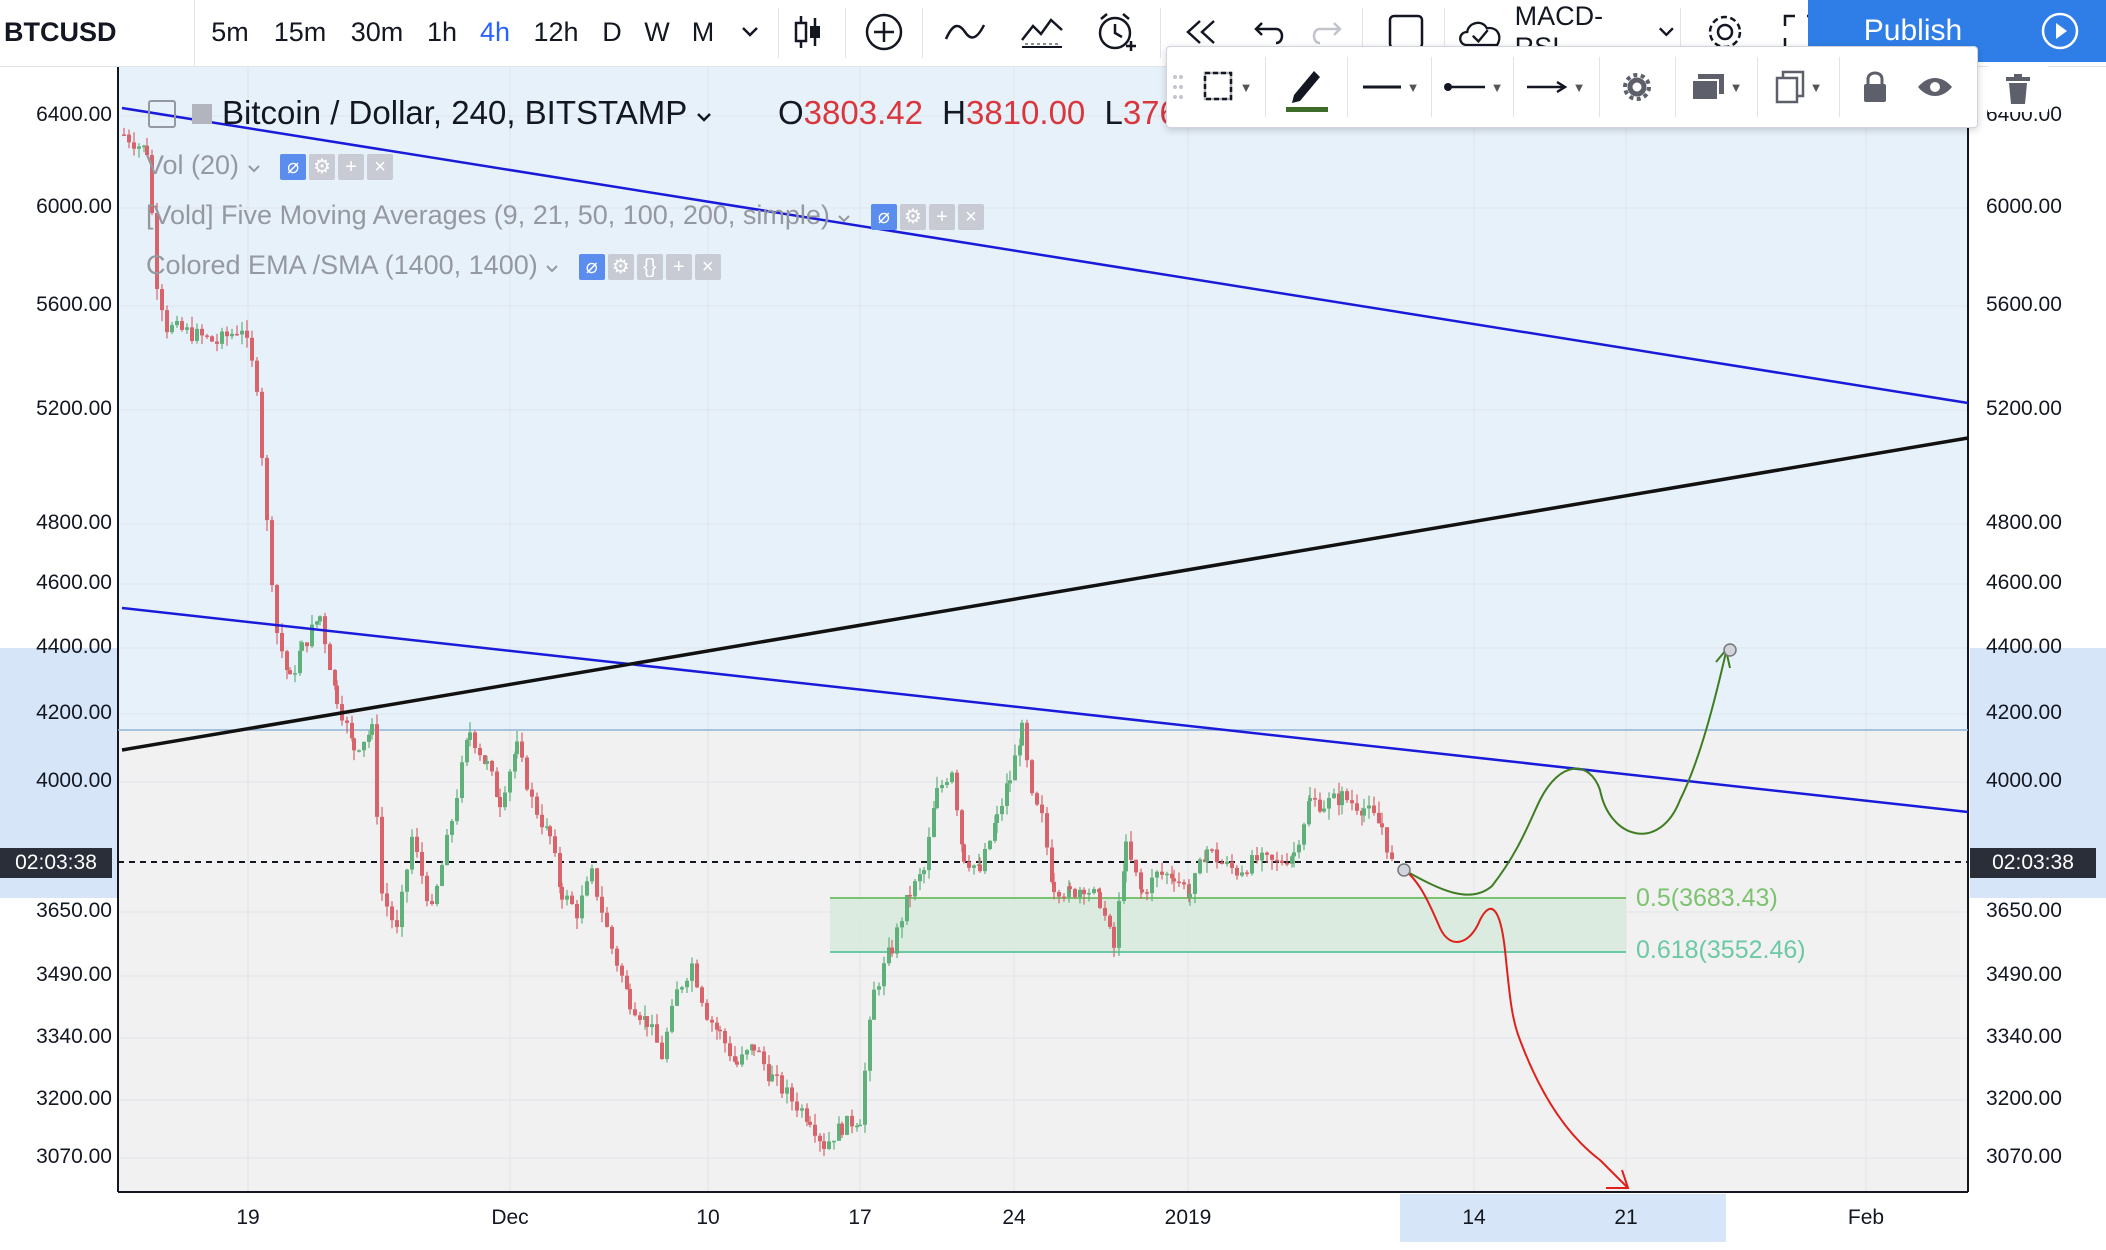 The height and width of the screenshot is (1250, 2106). Describe the element at coordinates (860, 1217) in the screenshot. I see `time-label: 17` at that location.